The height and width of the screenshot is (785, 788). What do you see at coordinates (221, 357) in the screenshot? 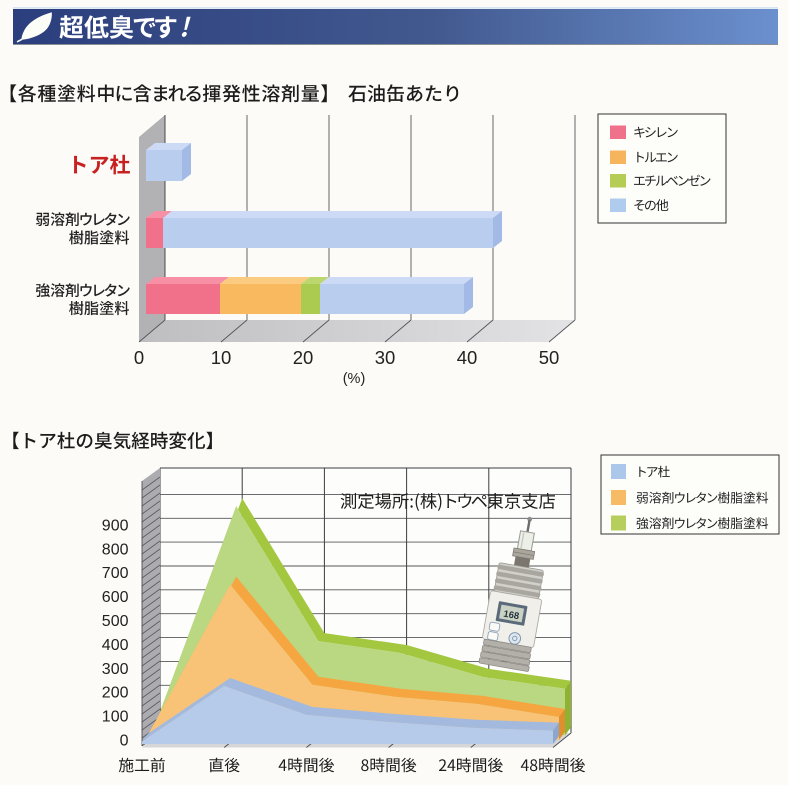
I see `svg-text: 10` at bounding box center [221, 357].